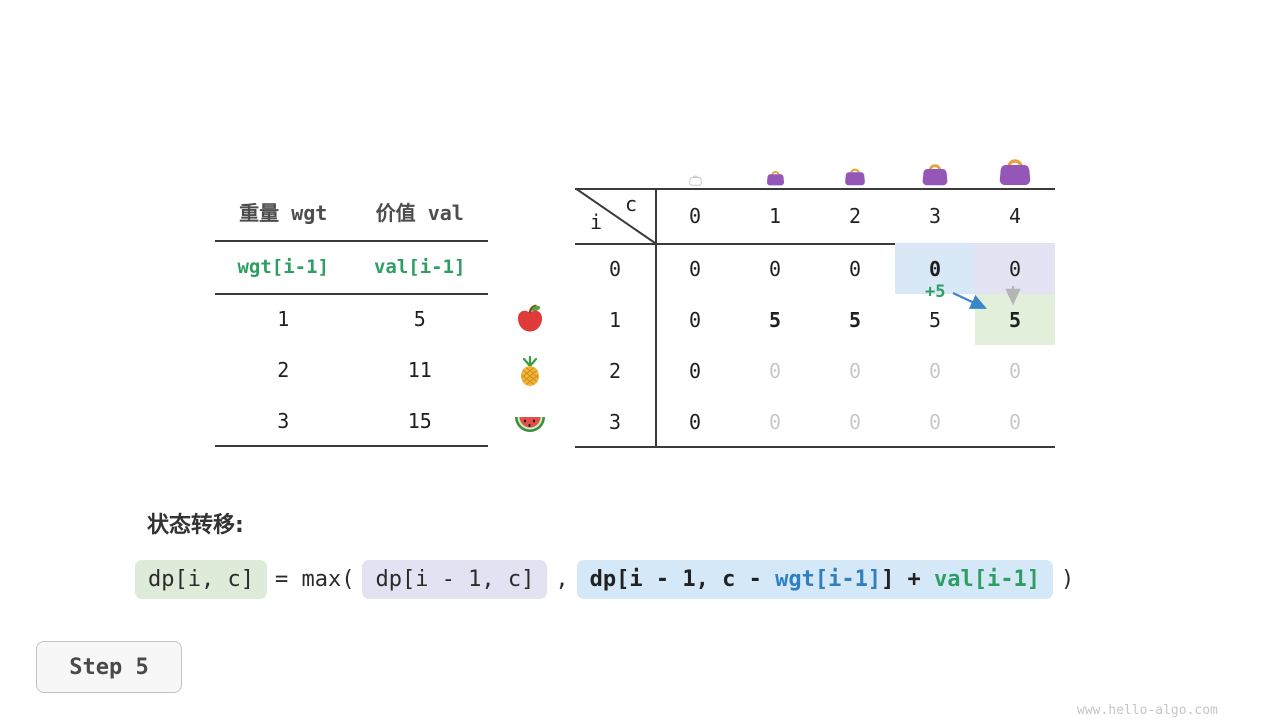 The image size is (1280, 720). Describe the element at coordinates (935, 370) in the screenshot. I see `dp-cell-2-3: 0` at that location.